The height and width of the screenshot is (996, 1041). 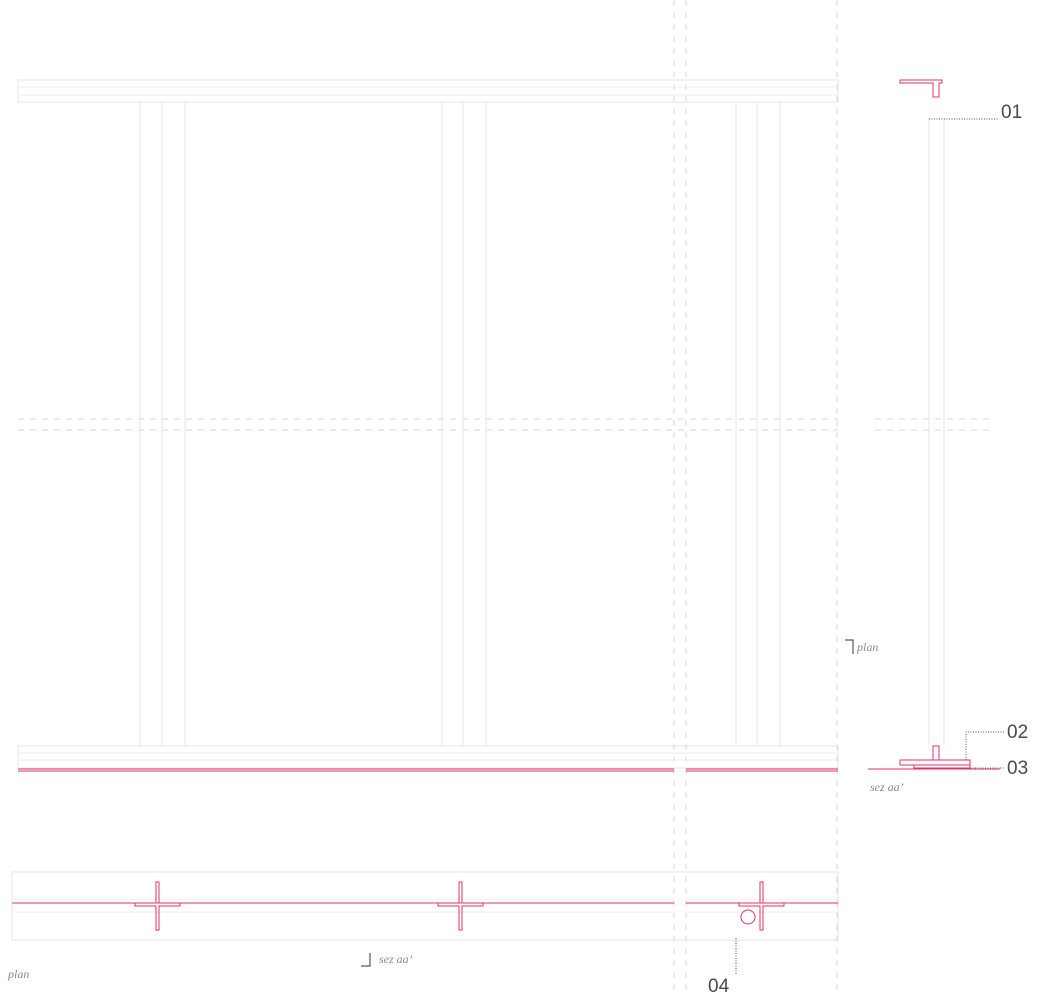 I want to click on section-view, so click(x=934, y=424).